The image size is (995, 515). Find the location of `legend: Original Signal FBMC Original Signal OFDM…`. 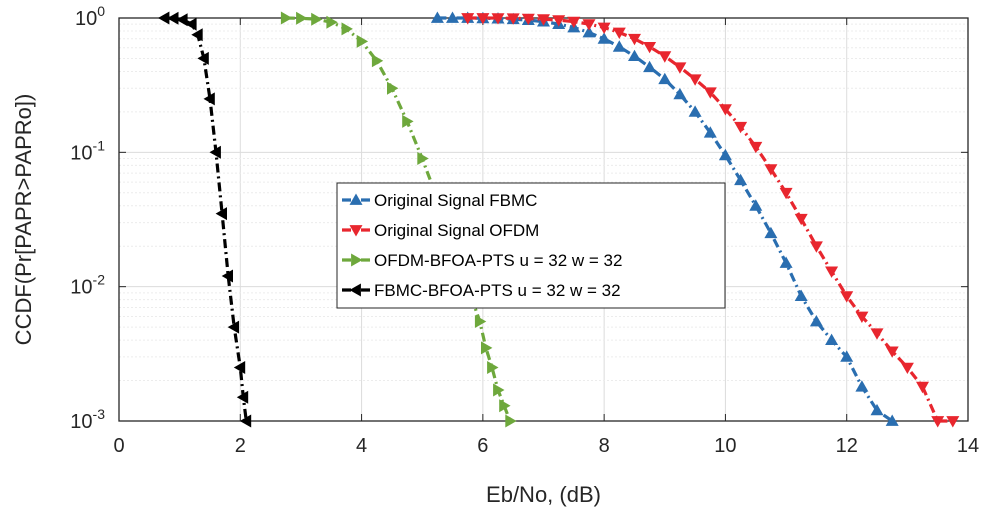

legend: Original Signal FBMC Original Signal OFDM… is located at coordinates (531, 245).